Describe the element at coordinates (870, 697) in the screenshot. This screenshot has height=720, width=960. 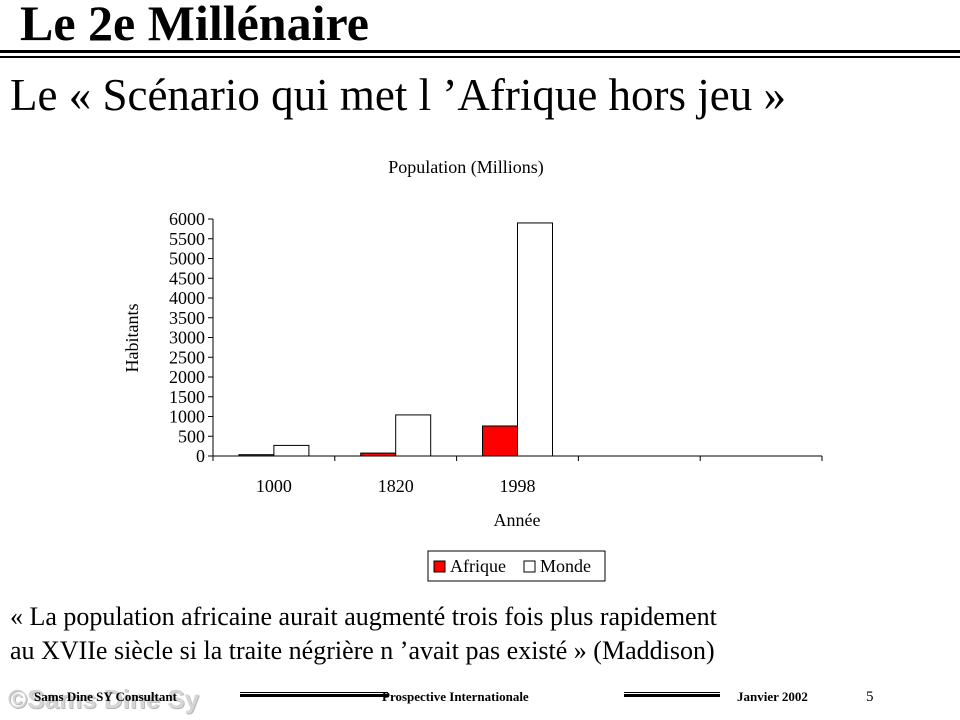
I see `page-number: 5` at that location.